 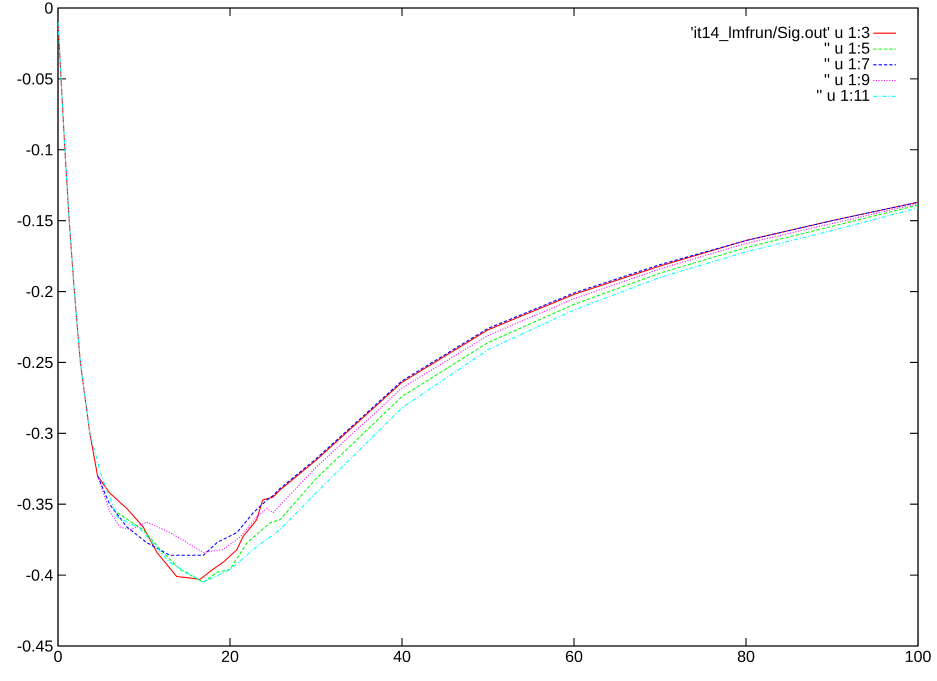 What do you see at coordinates (39, 433) in the screenshot?
I see `y-tick-label: -0.3` at bounding box center [39, 433].